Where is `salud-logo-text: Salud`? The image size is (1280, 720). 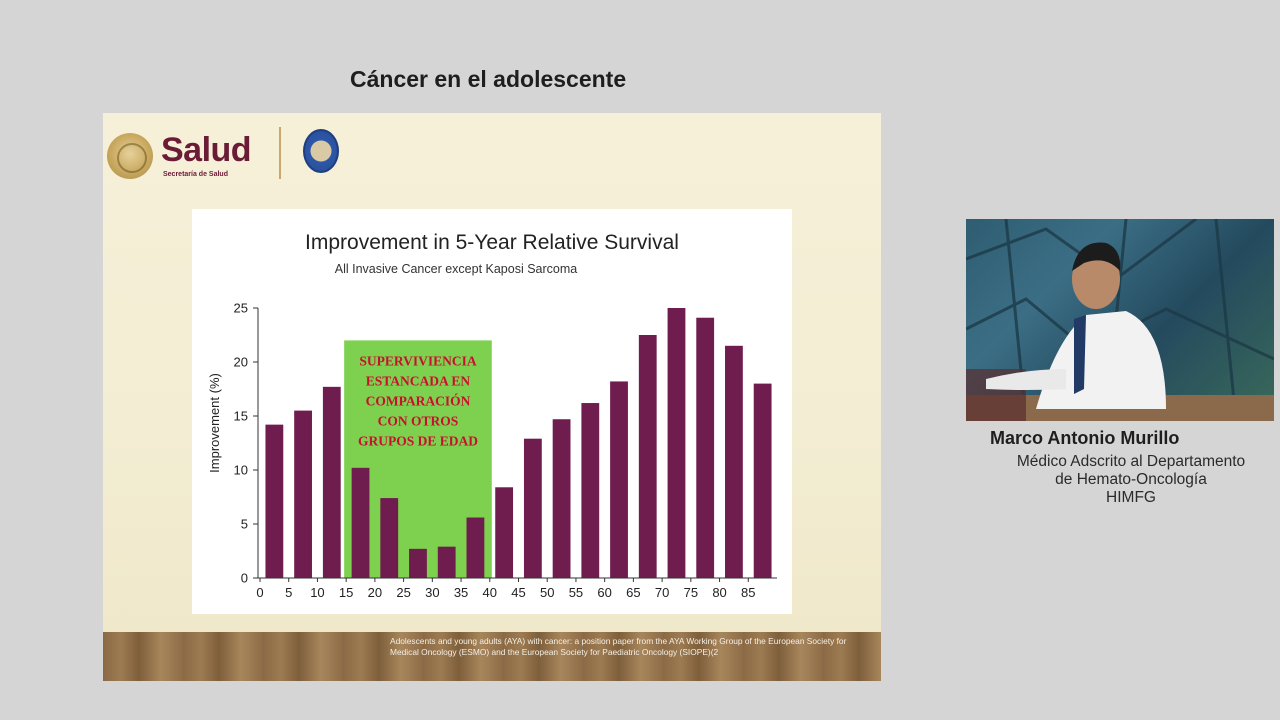 salud-logo-text: Salud is located at coordinates (206, 150).